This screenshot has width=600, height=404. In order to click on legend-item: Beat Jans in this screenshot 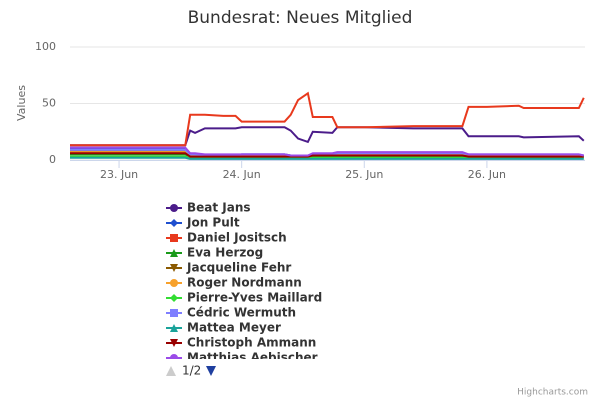, I will do `click(208, 208)`.